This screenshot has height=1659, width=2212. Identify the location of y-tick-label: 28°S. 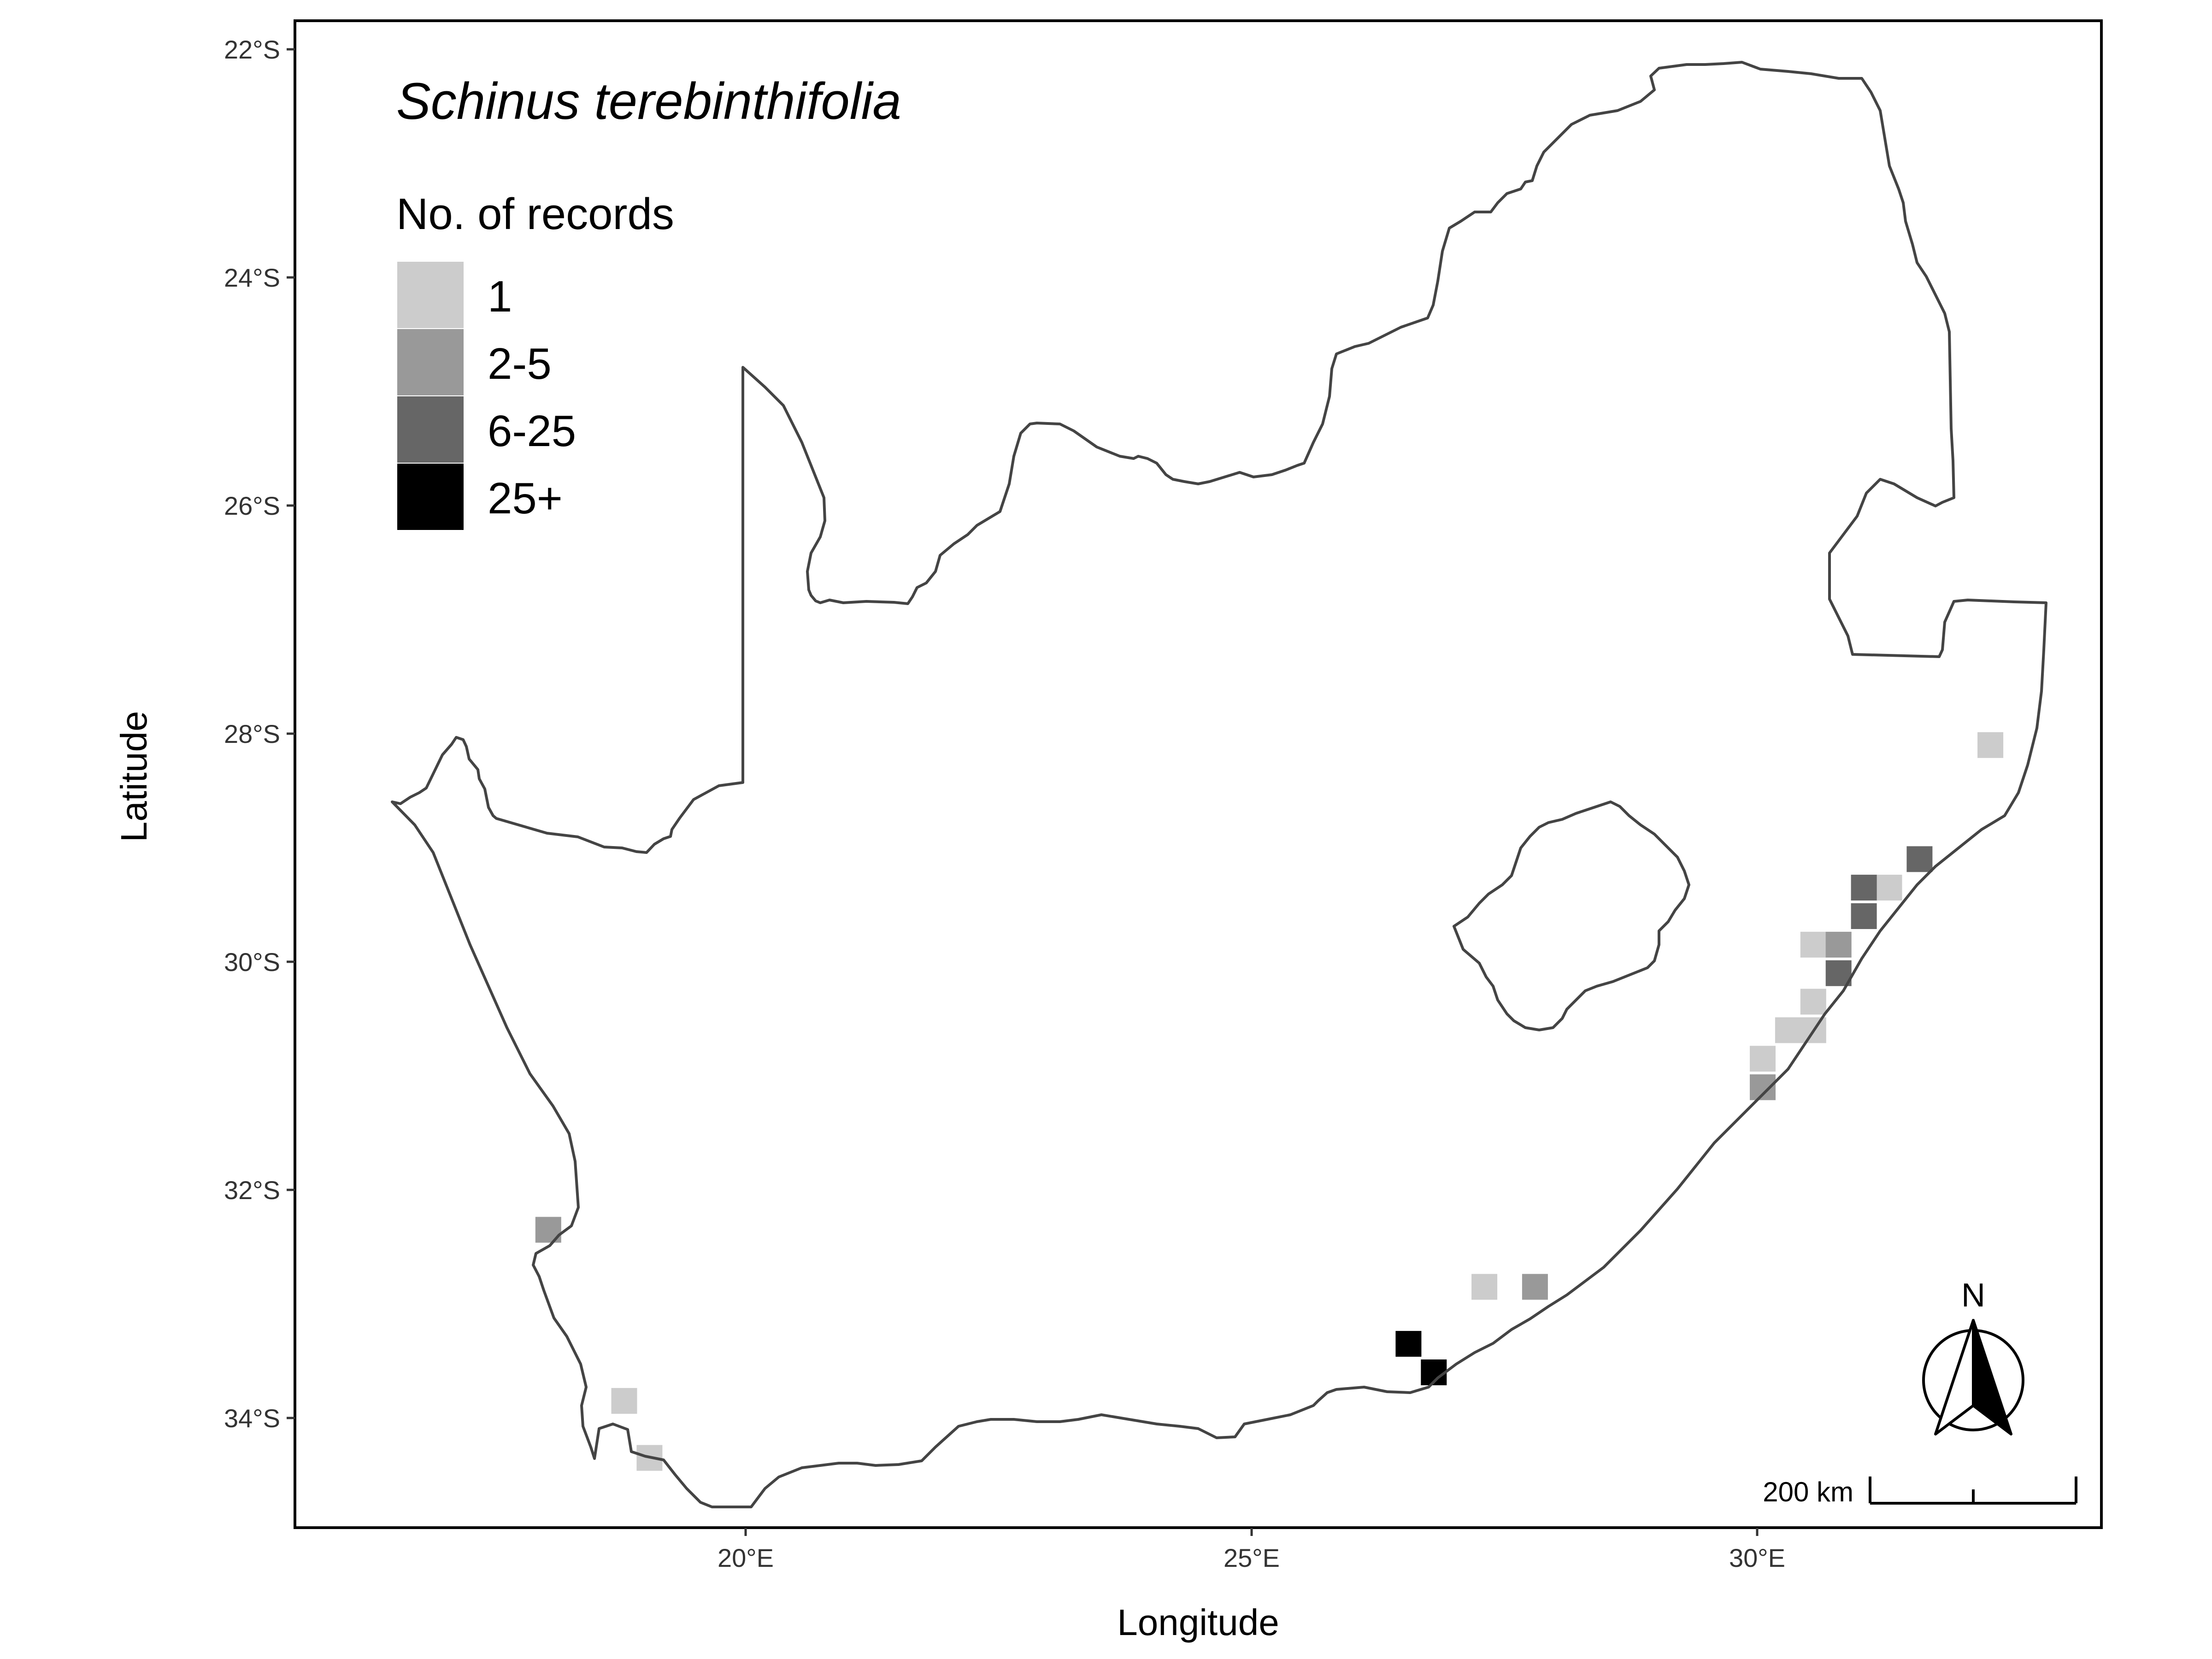
(252, 733).